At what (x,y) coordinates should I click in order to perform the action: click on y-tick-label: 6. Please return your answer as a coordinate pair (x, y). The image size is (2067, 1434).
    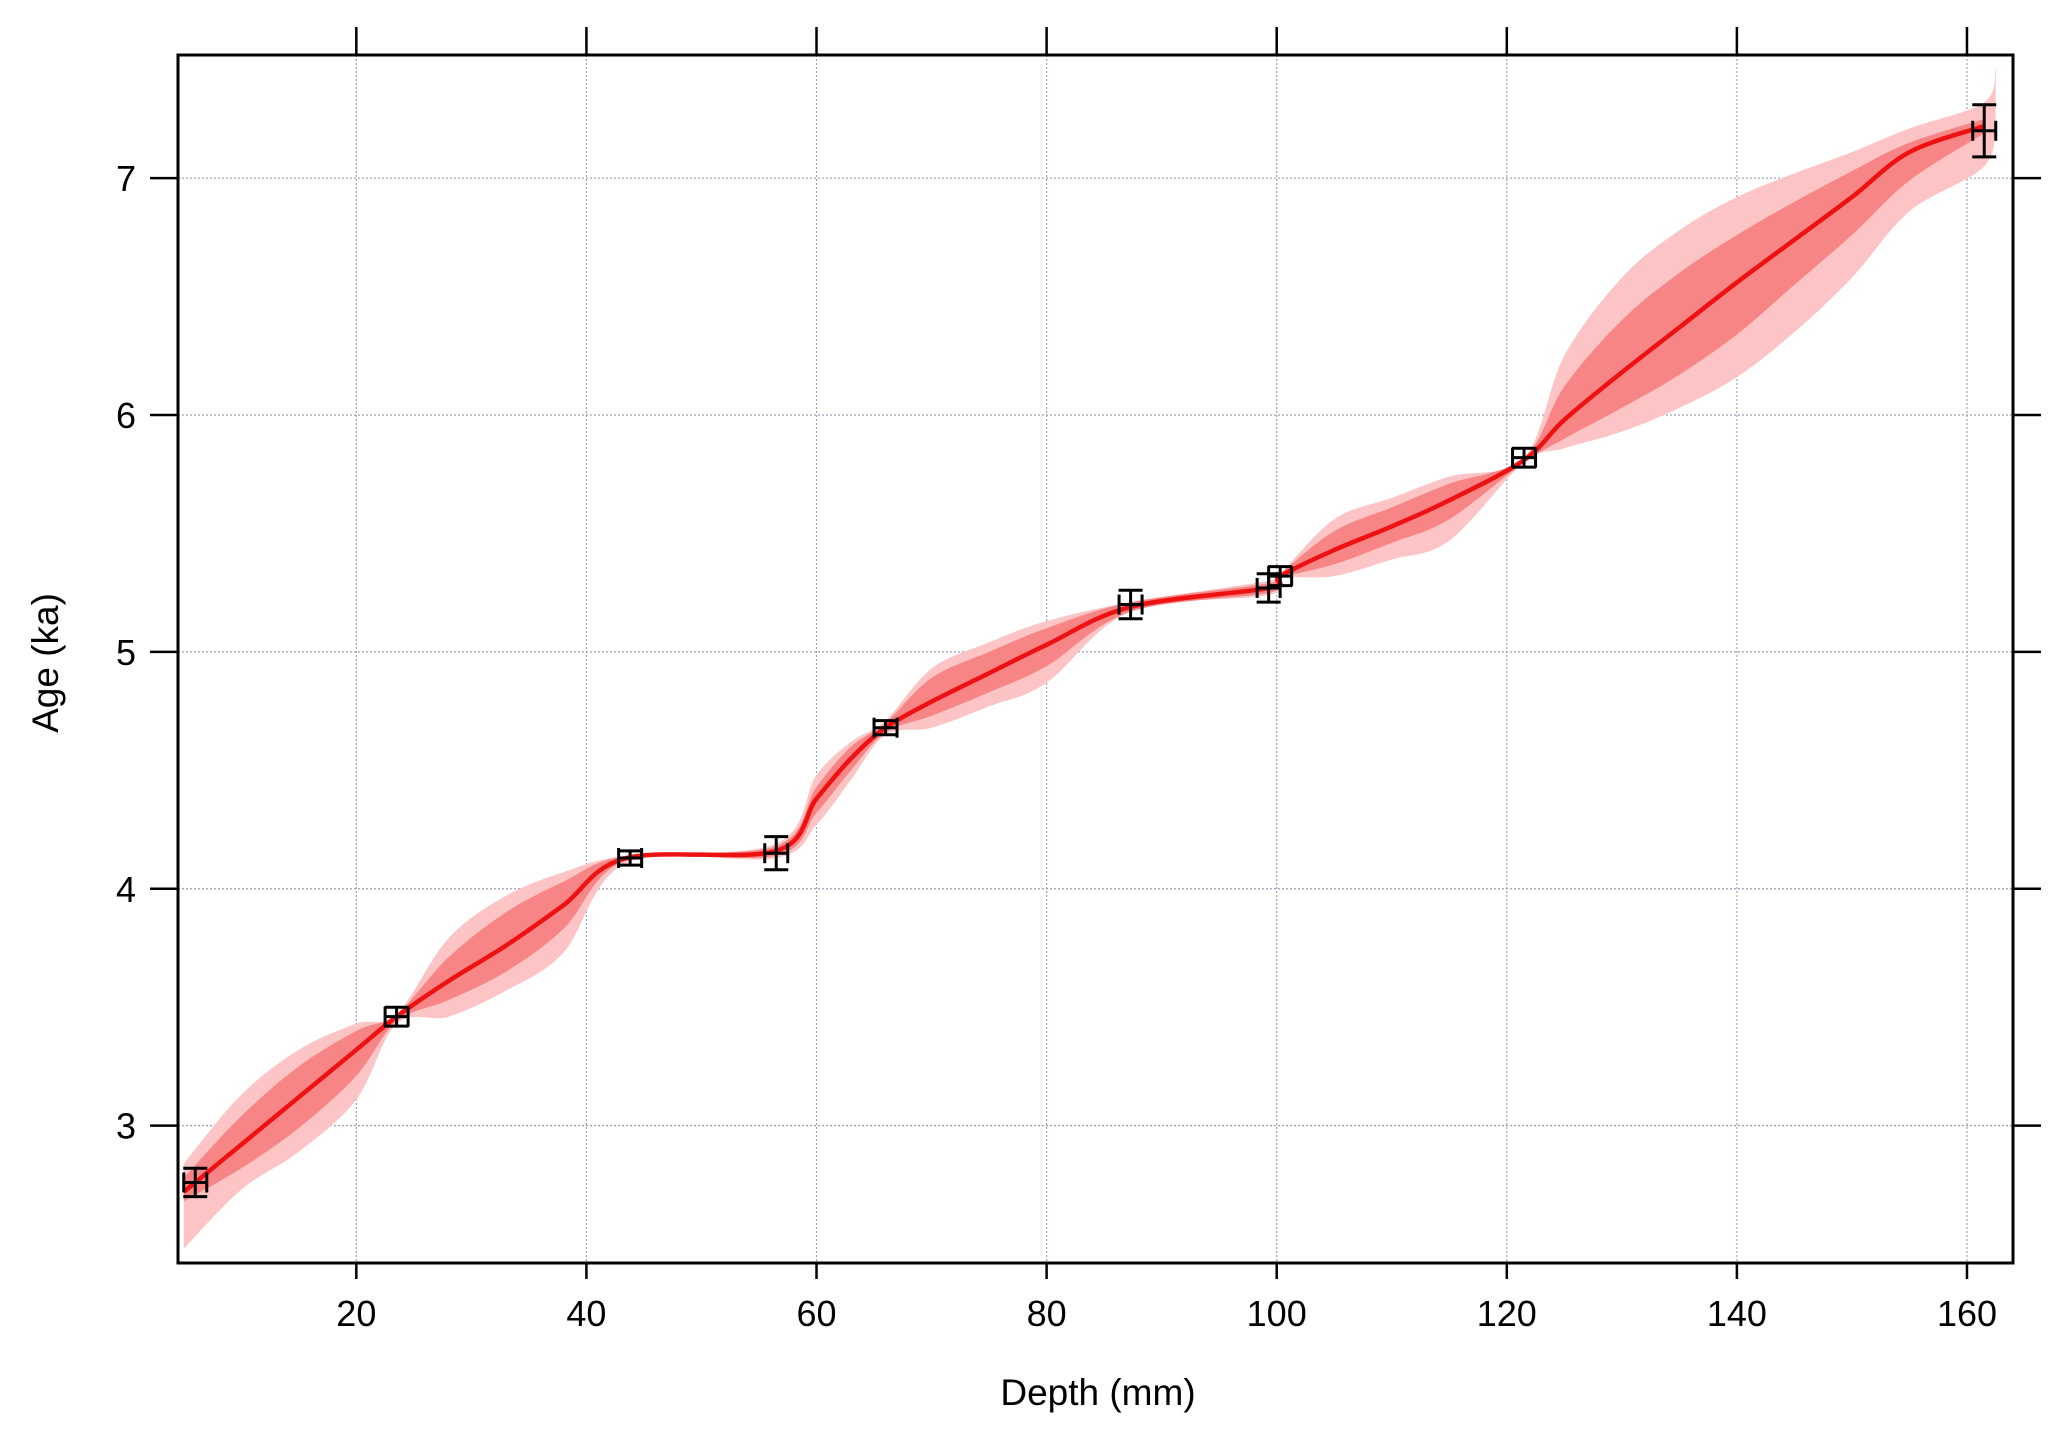
    Looking at the image, I should click on (126, 415).